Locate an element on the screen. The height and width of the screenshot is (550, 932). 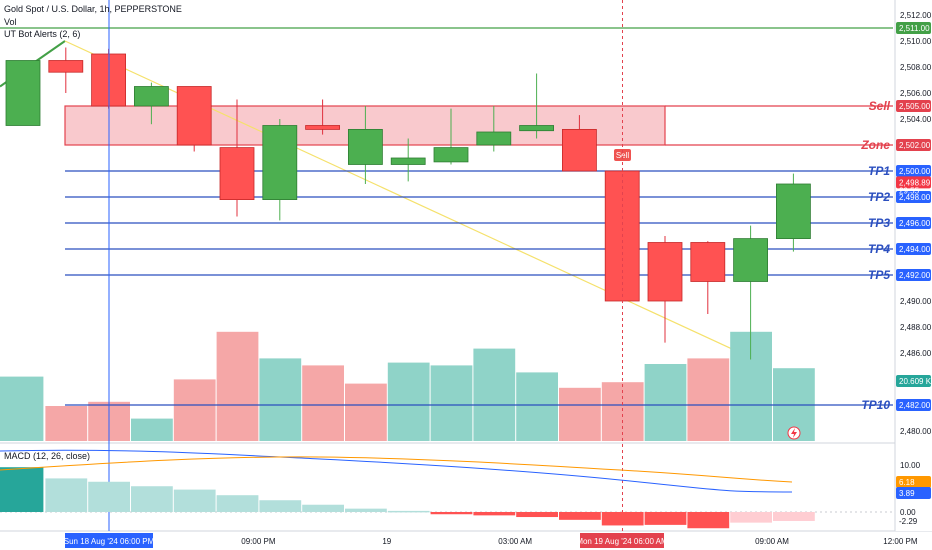
time-label: 09:00 PM is located at coordinates (258, 541).